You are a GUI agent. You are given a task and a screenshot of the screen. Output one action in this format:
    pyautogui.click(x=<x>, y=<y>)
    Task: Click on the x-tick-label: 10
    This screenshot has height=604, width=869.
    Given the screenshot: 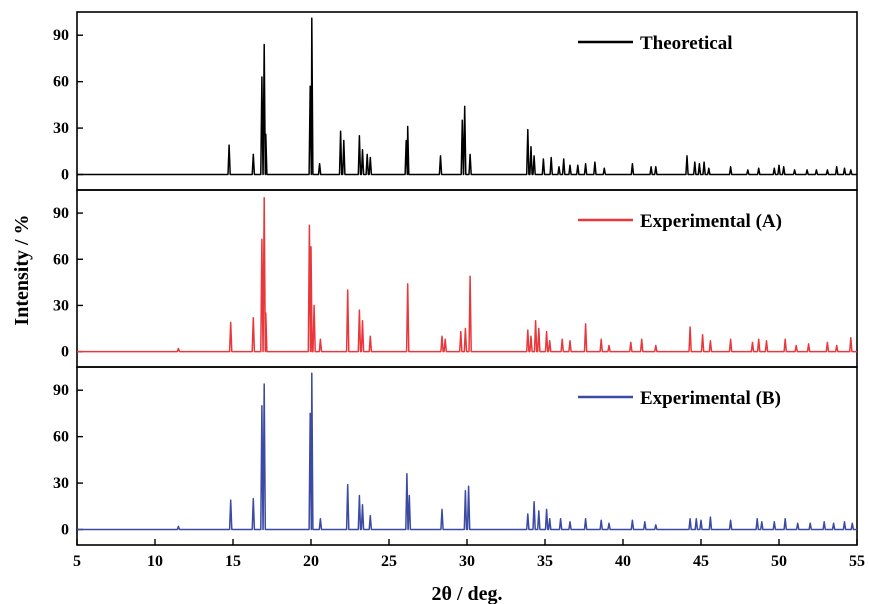 What is the action you would take?
    pyautogui.click(x=155, y=561)
    